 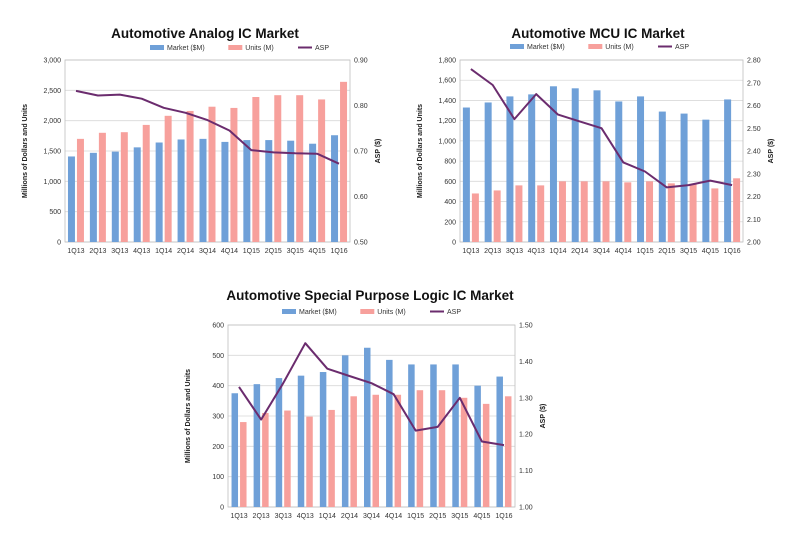 What do you see at coordinates (447, 101) in the screenshot?
I see `y-tick-label: 1,400` at bounding box center [447, 101].